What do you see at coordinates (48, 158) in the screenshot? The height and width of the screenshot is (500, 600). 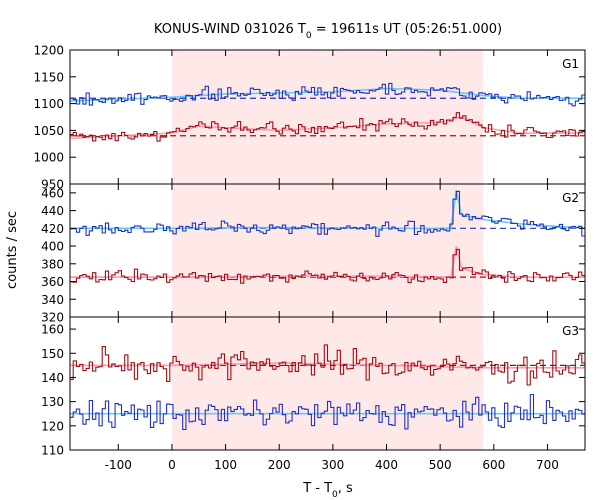 I see `panel-g1-y-tick-label: 1000` at bounding box center [48, 158].